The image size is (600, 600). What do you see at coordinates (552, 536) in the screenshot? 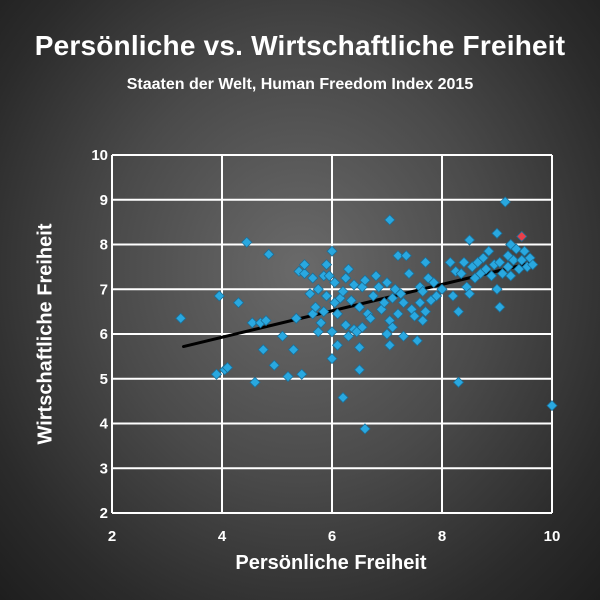
I see `x-tick-label: 10` at bounding box center [552, 536].